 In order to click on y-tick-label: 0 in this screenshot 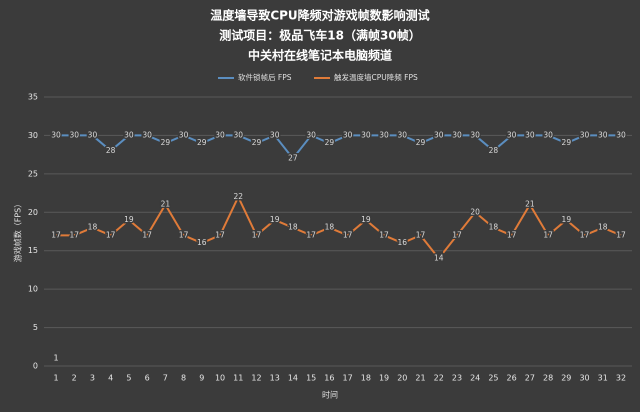, I will do `click(35, 366)`.